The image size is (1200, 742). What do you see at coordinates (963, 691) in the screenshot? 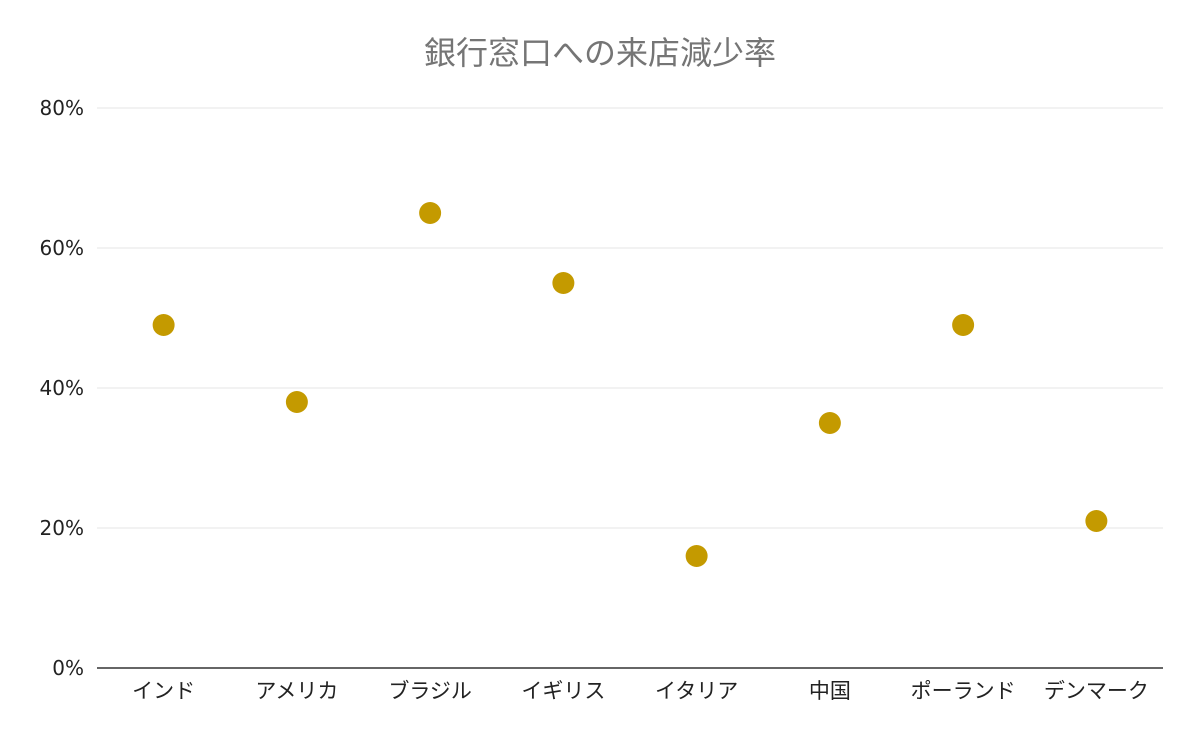
I see `x-tick-label: ポーランド` at bounding box center [963, 691].